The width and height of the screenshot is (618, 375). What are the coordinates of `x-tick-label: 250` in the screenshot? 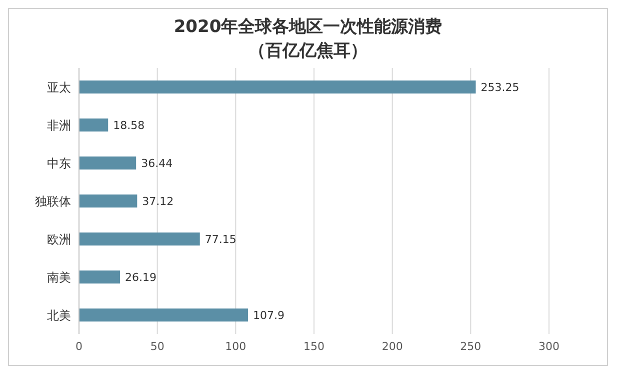 It's located at (471, 346).